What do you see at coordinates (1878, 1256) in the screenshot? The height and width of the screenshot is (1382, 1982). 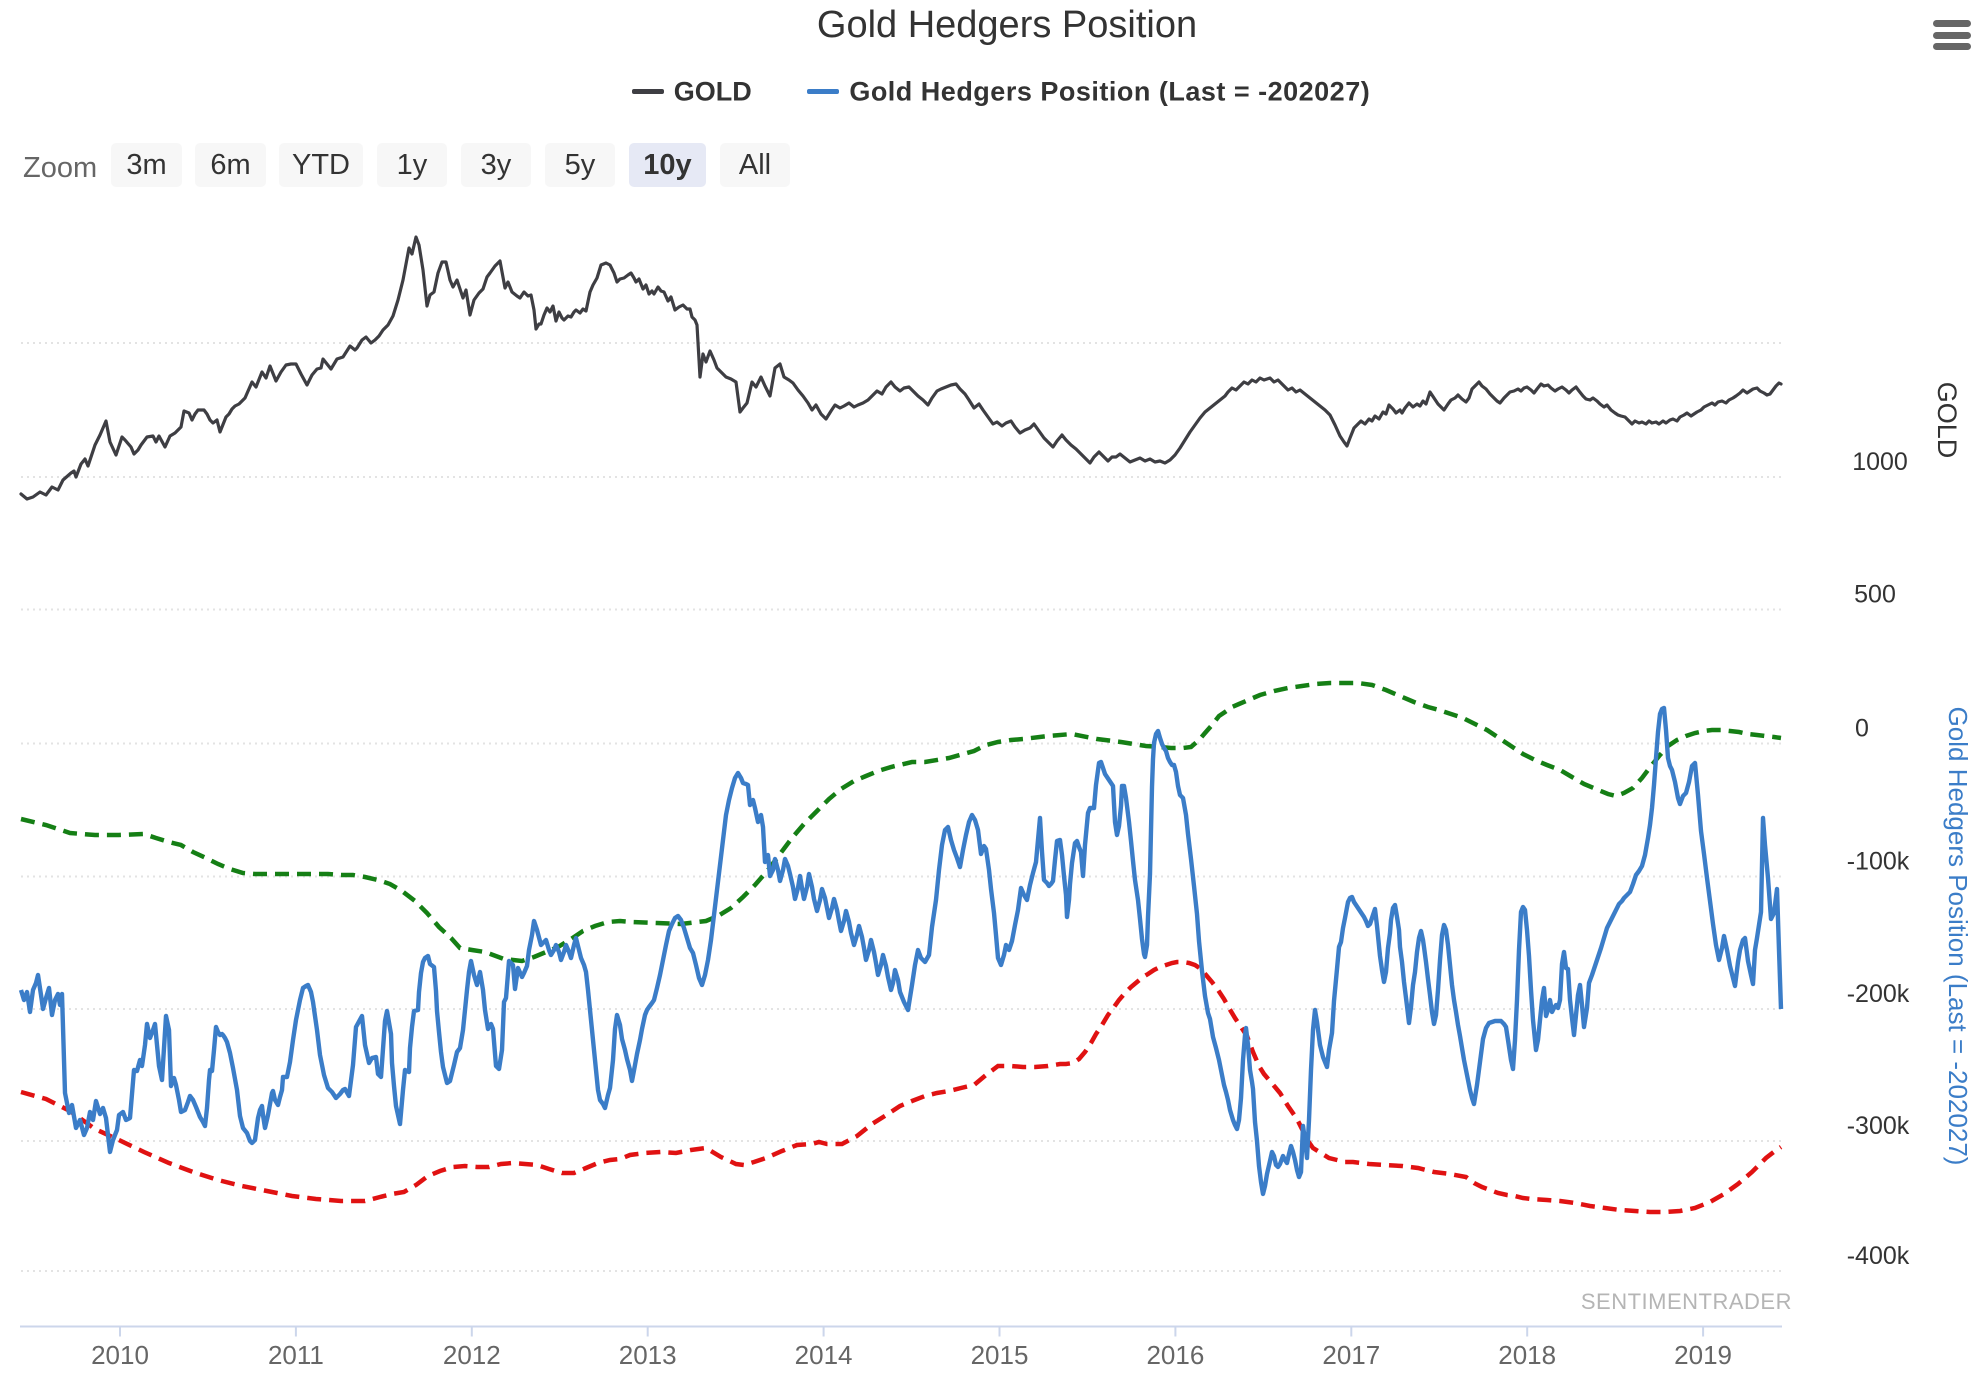 I see `svg-text: -400k` at bounding box center [1878, 1256].